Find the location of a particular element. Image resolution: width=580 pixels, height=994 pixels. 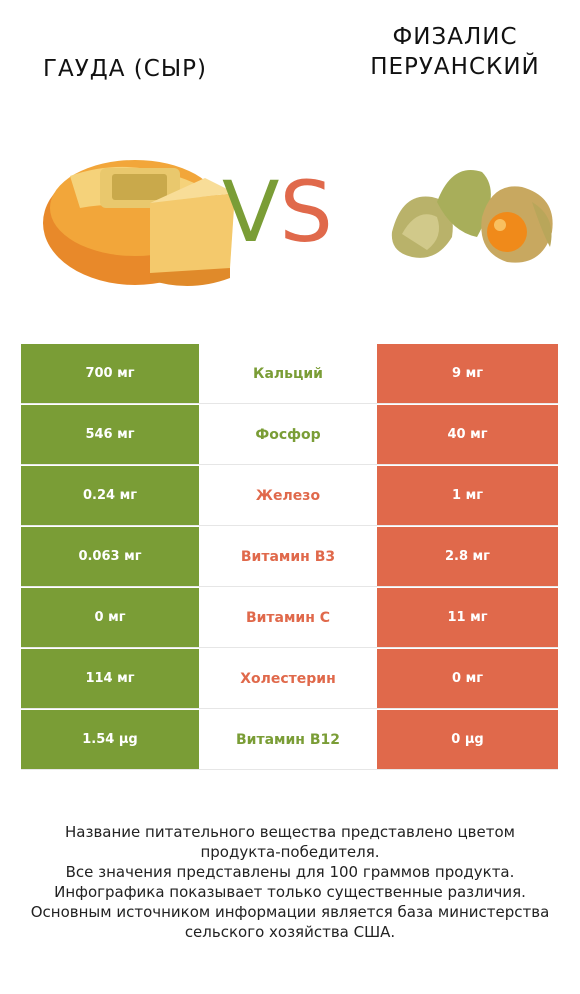

nutrient-label: Холестерин is located at coordinates (288, 679).